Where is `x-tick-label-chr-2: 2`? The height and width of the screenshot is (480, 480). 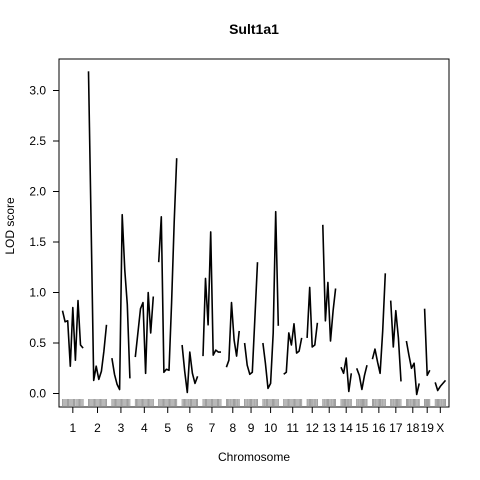
x-tick-label-chr-2: 2 is located at coordinates (97, 428).